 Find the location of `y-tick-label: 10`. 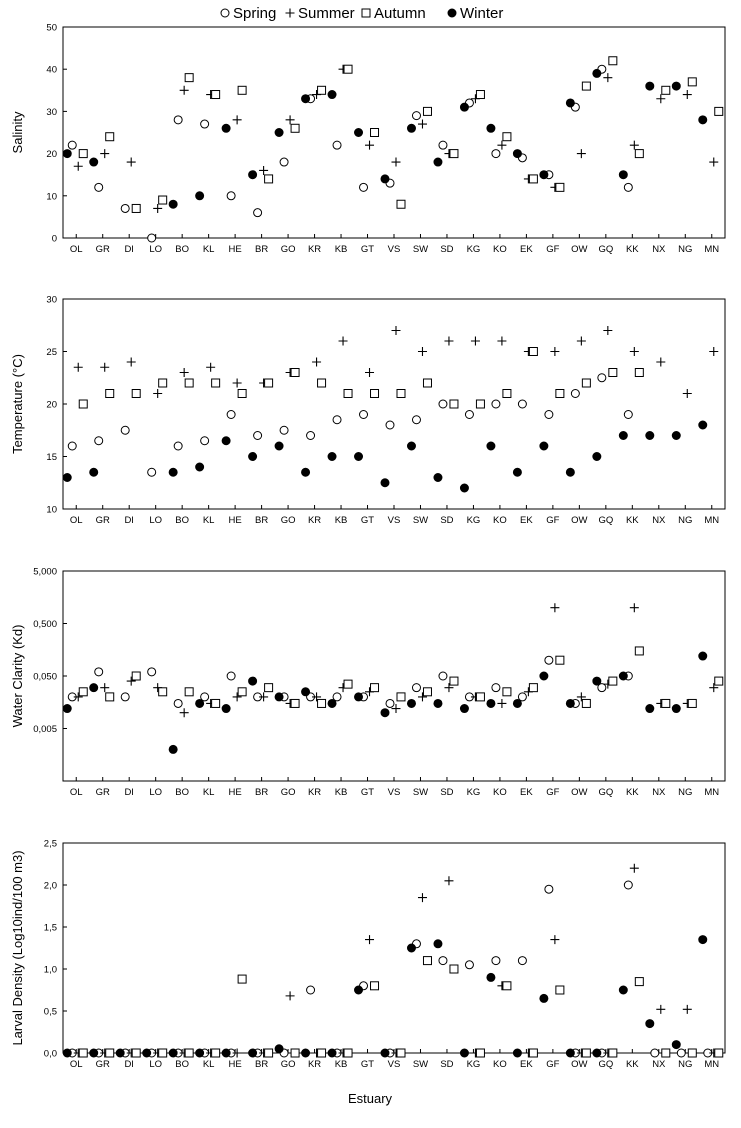

y-tick-label: 10 is located at coordinates (51, 510).